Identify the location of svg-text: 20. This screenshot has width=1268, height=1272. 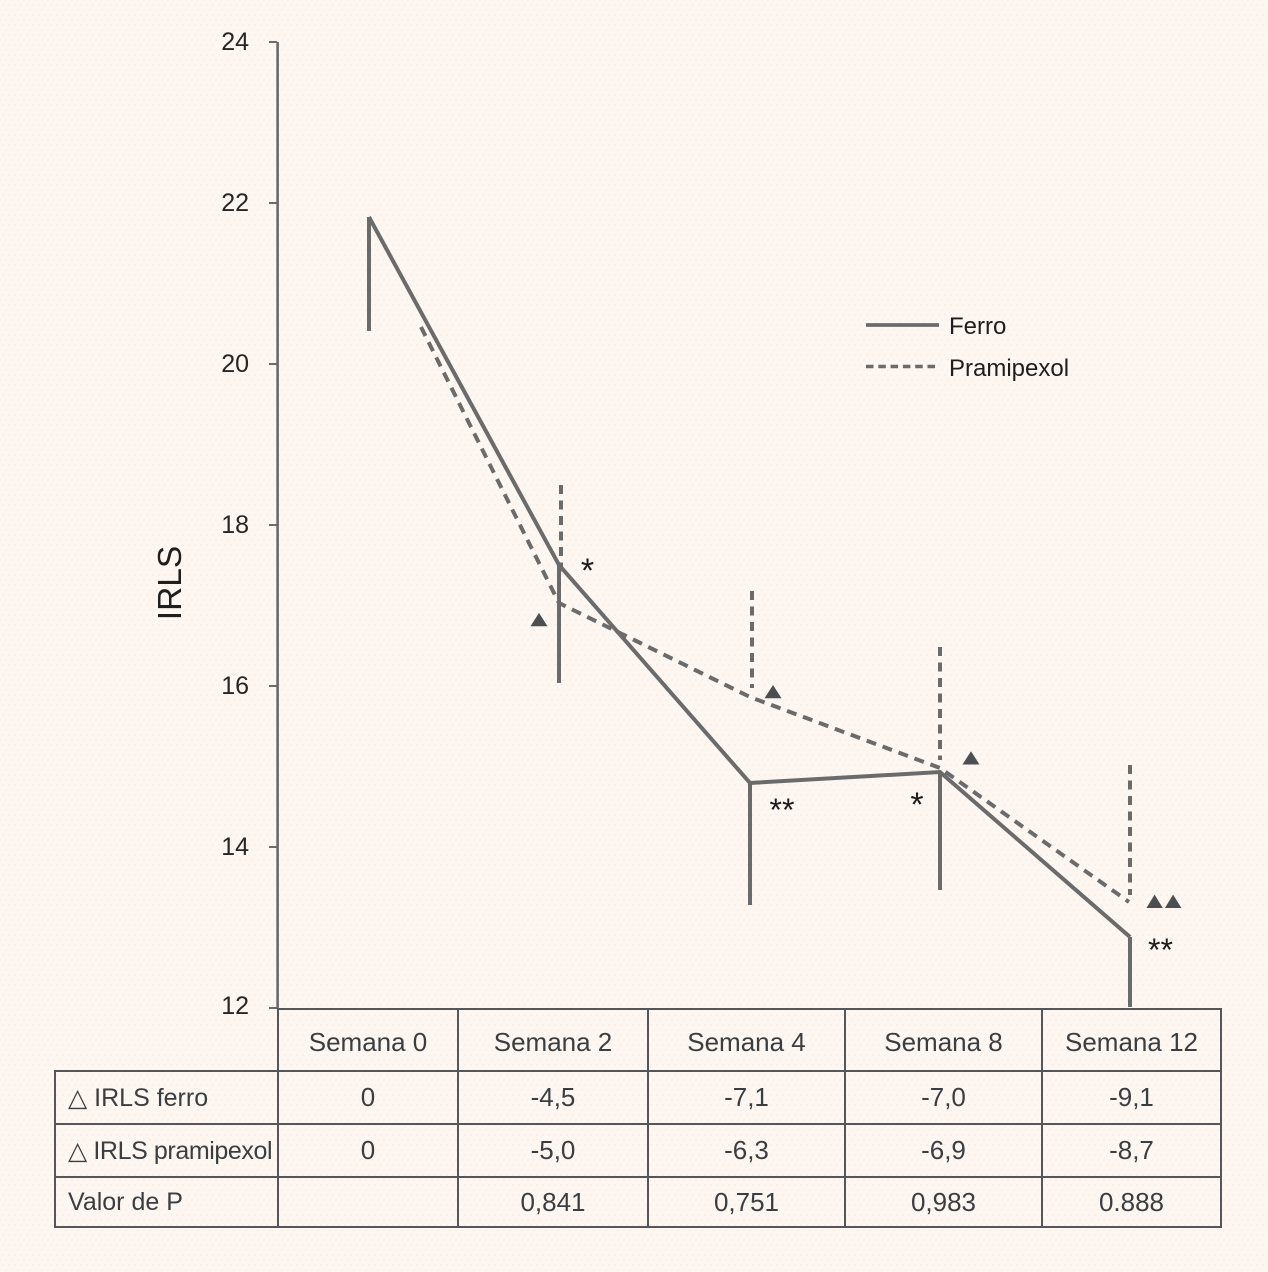
(235, 364).